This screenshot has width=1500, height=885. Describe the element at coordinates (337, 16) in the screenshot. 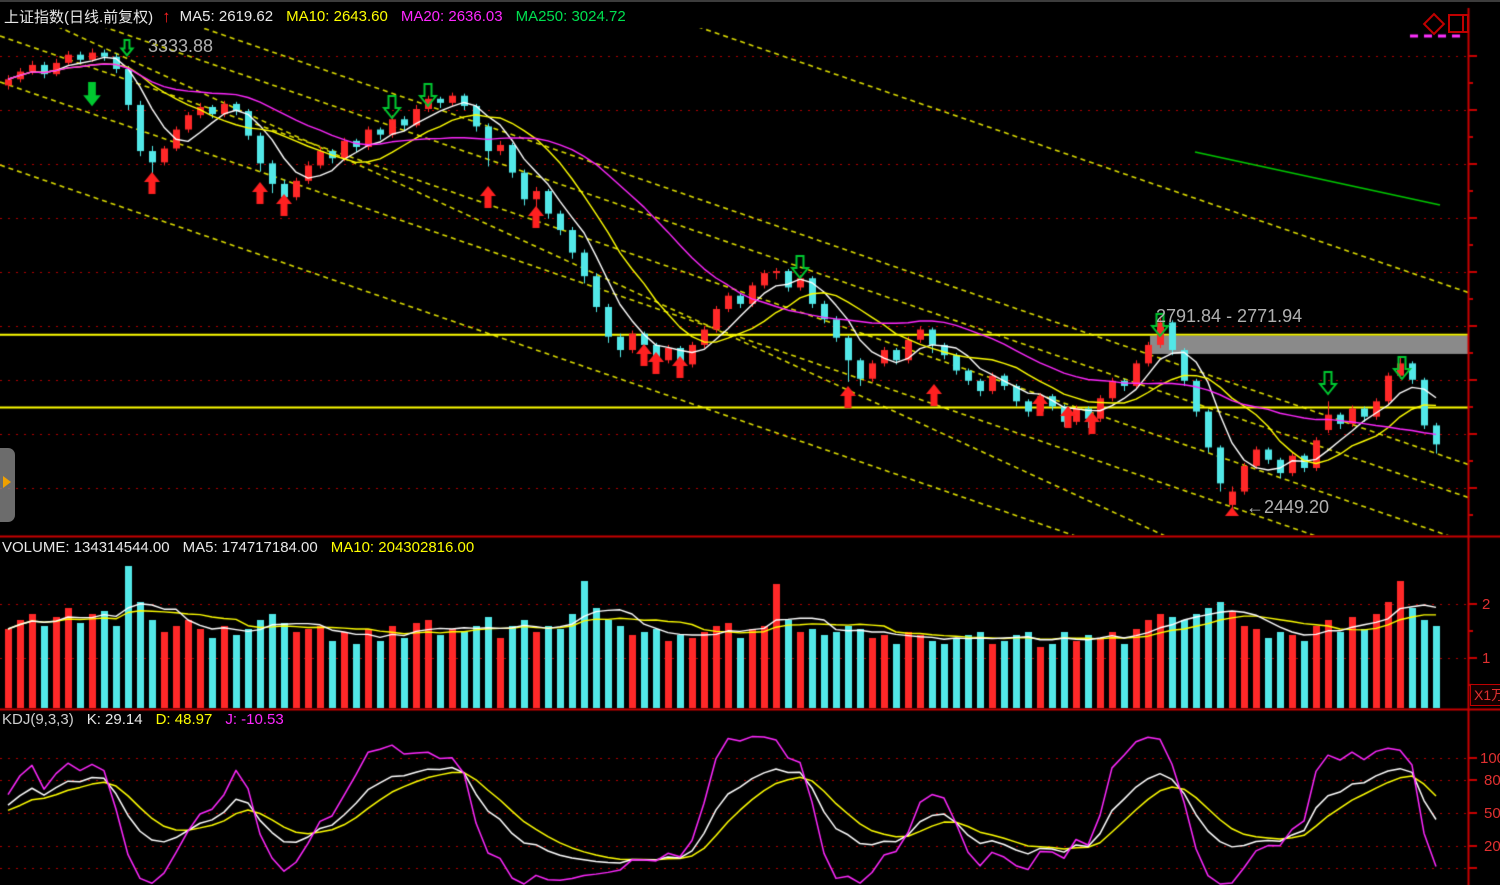

I see `ma10-value: MA10: 2643.60` at that location.